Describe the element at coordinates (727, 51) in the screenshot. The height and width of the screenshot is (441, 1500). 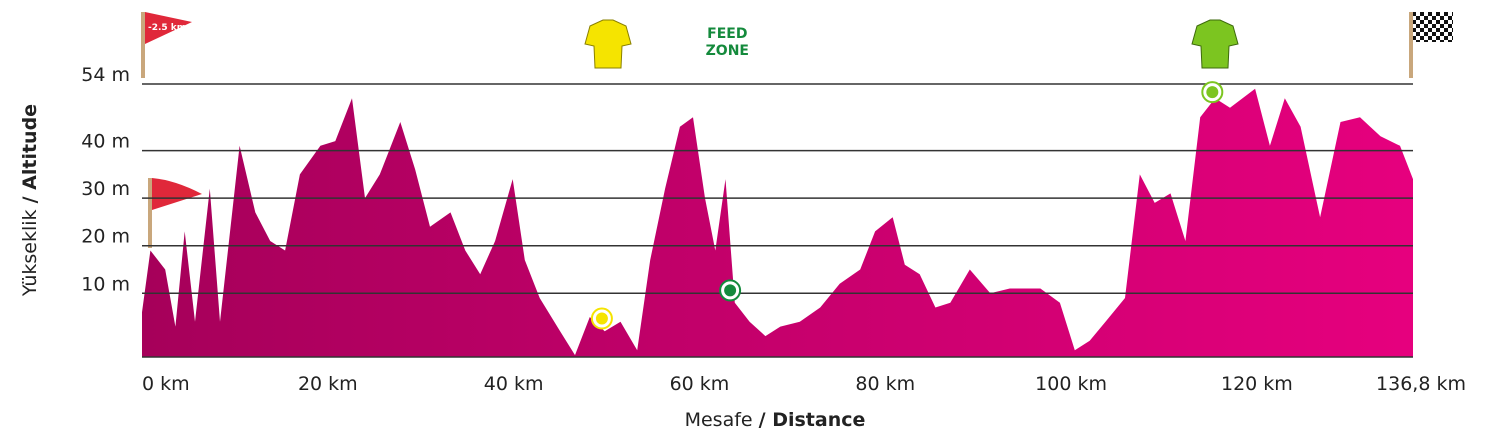
I see `feed-zone-label: ZONE` at that location.